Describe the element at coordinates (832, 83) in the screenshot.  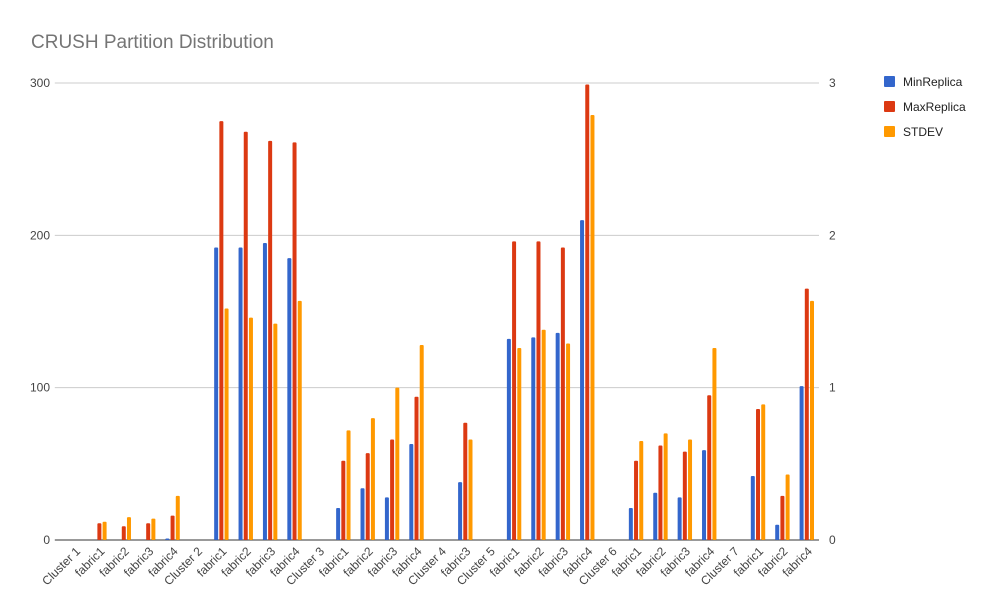
I see `y-right-tick-label: 3` at that location.